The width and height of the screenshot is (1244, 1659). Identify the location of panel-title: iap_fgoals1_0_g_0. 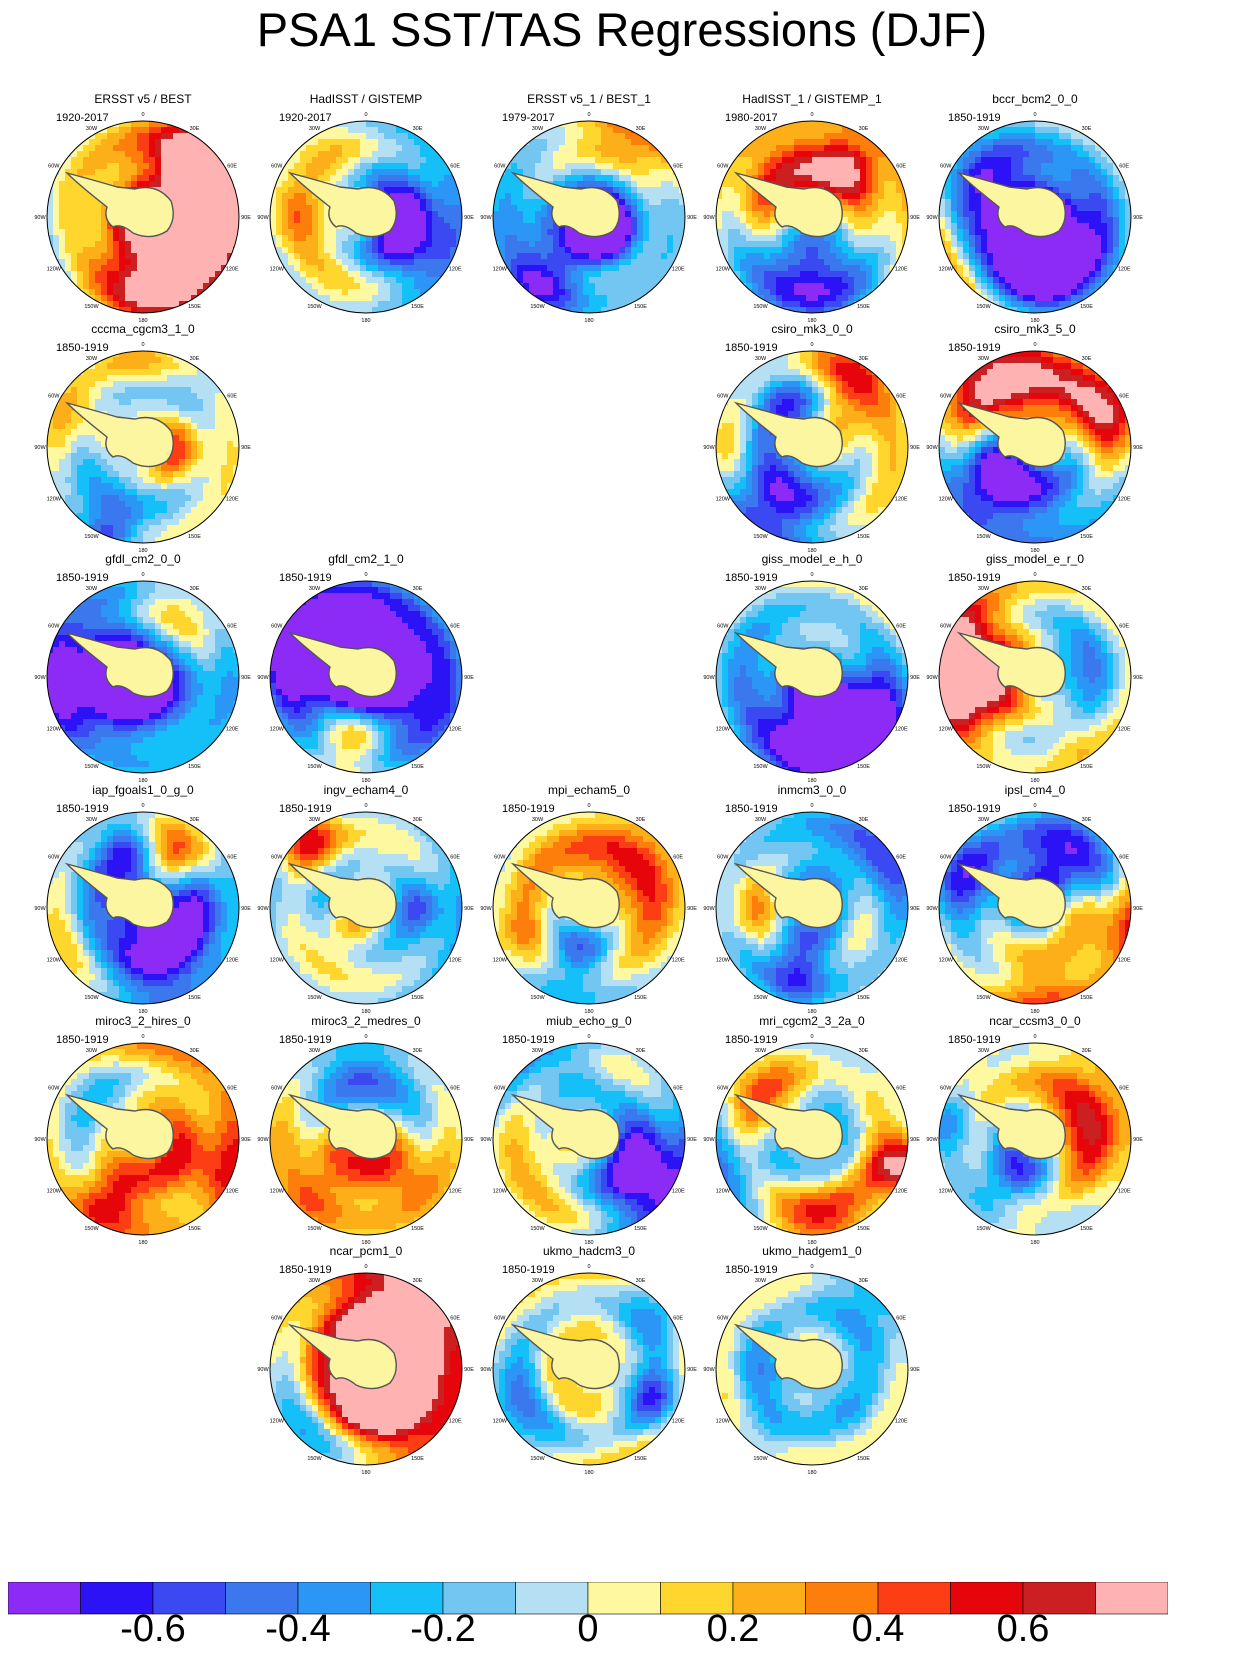
(143, 790).